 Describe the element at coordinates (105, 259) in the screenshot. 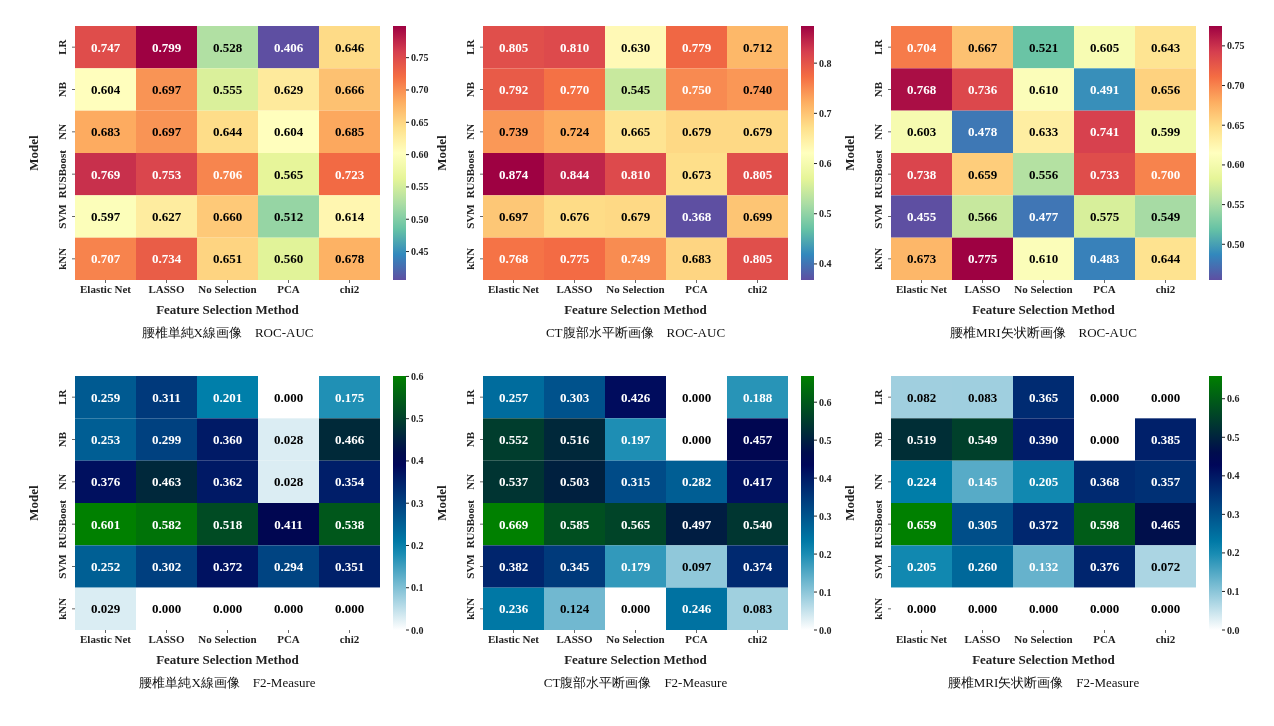

I see `data-label: 0.707` at that location.